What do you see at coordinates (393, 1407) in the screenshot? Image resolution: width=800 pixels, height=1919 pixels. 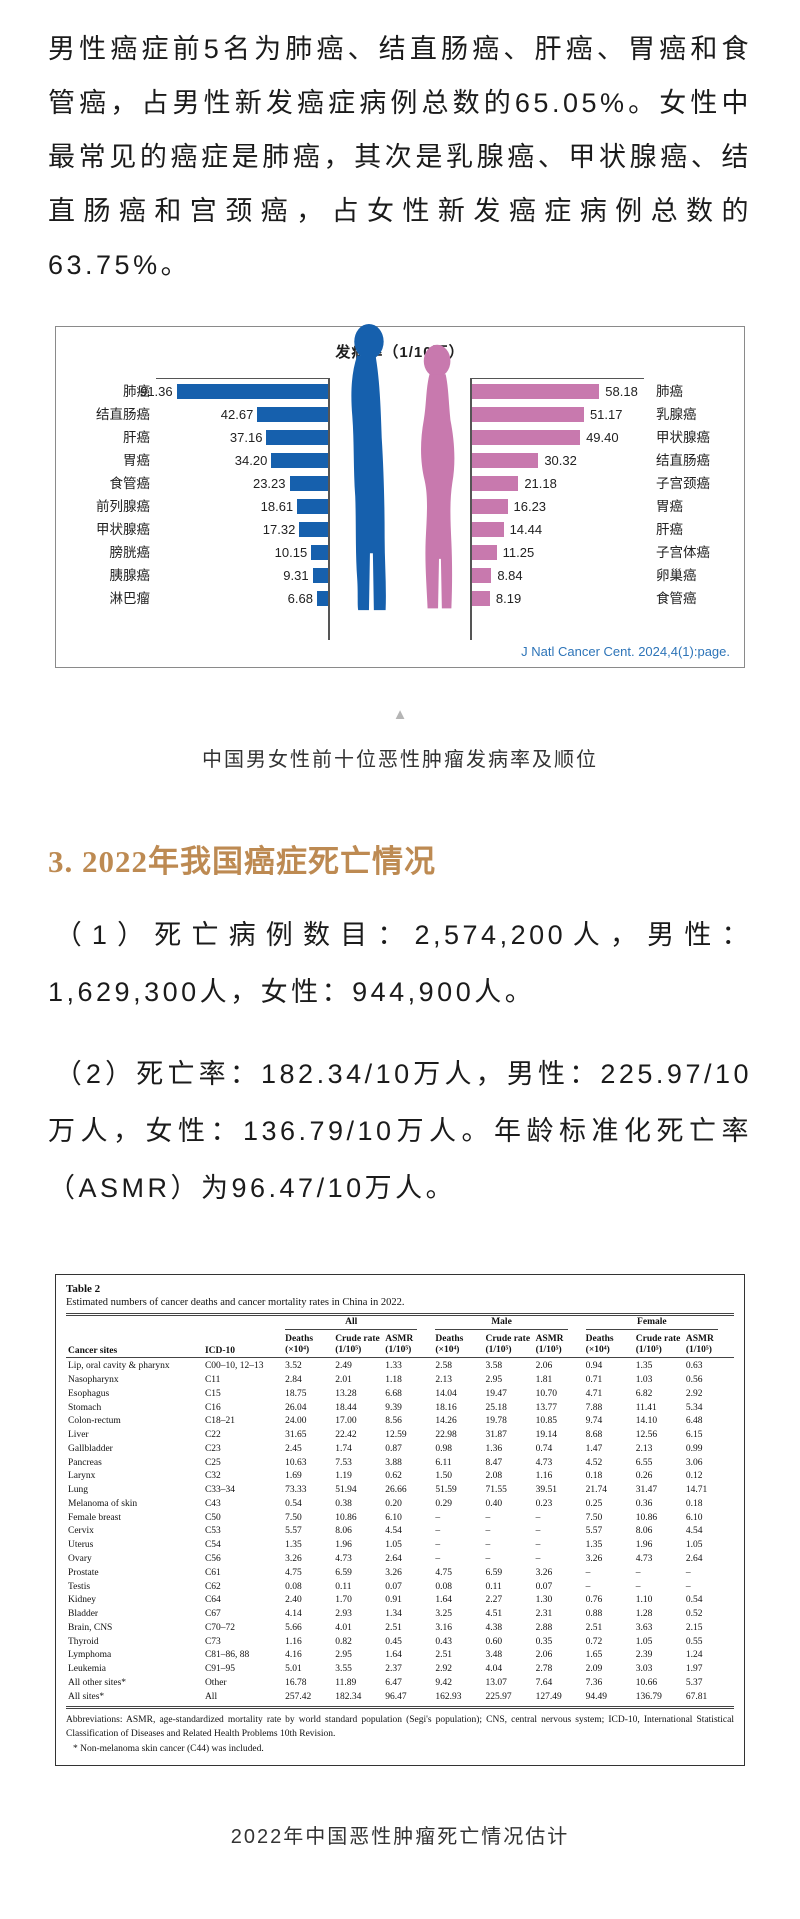 I see `cell-value: 9.39` at bounding box center [393, 1407].